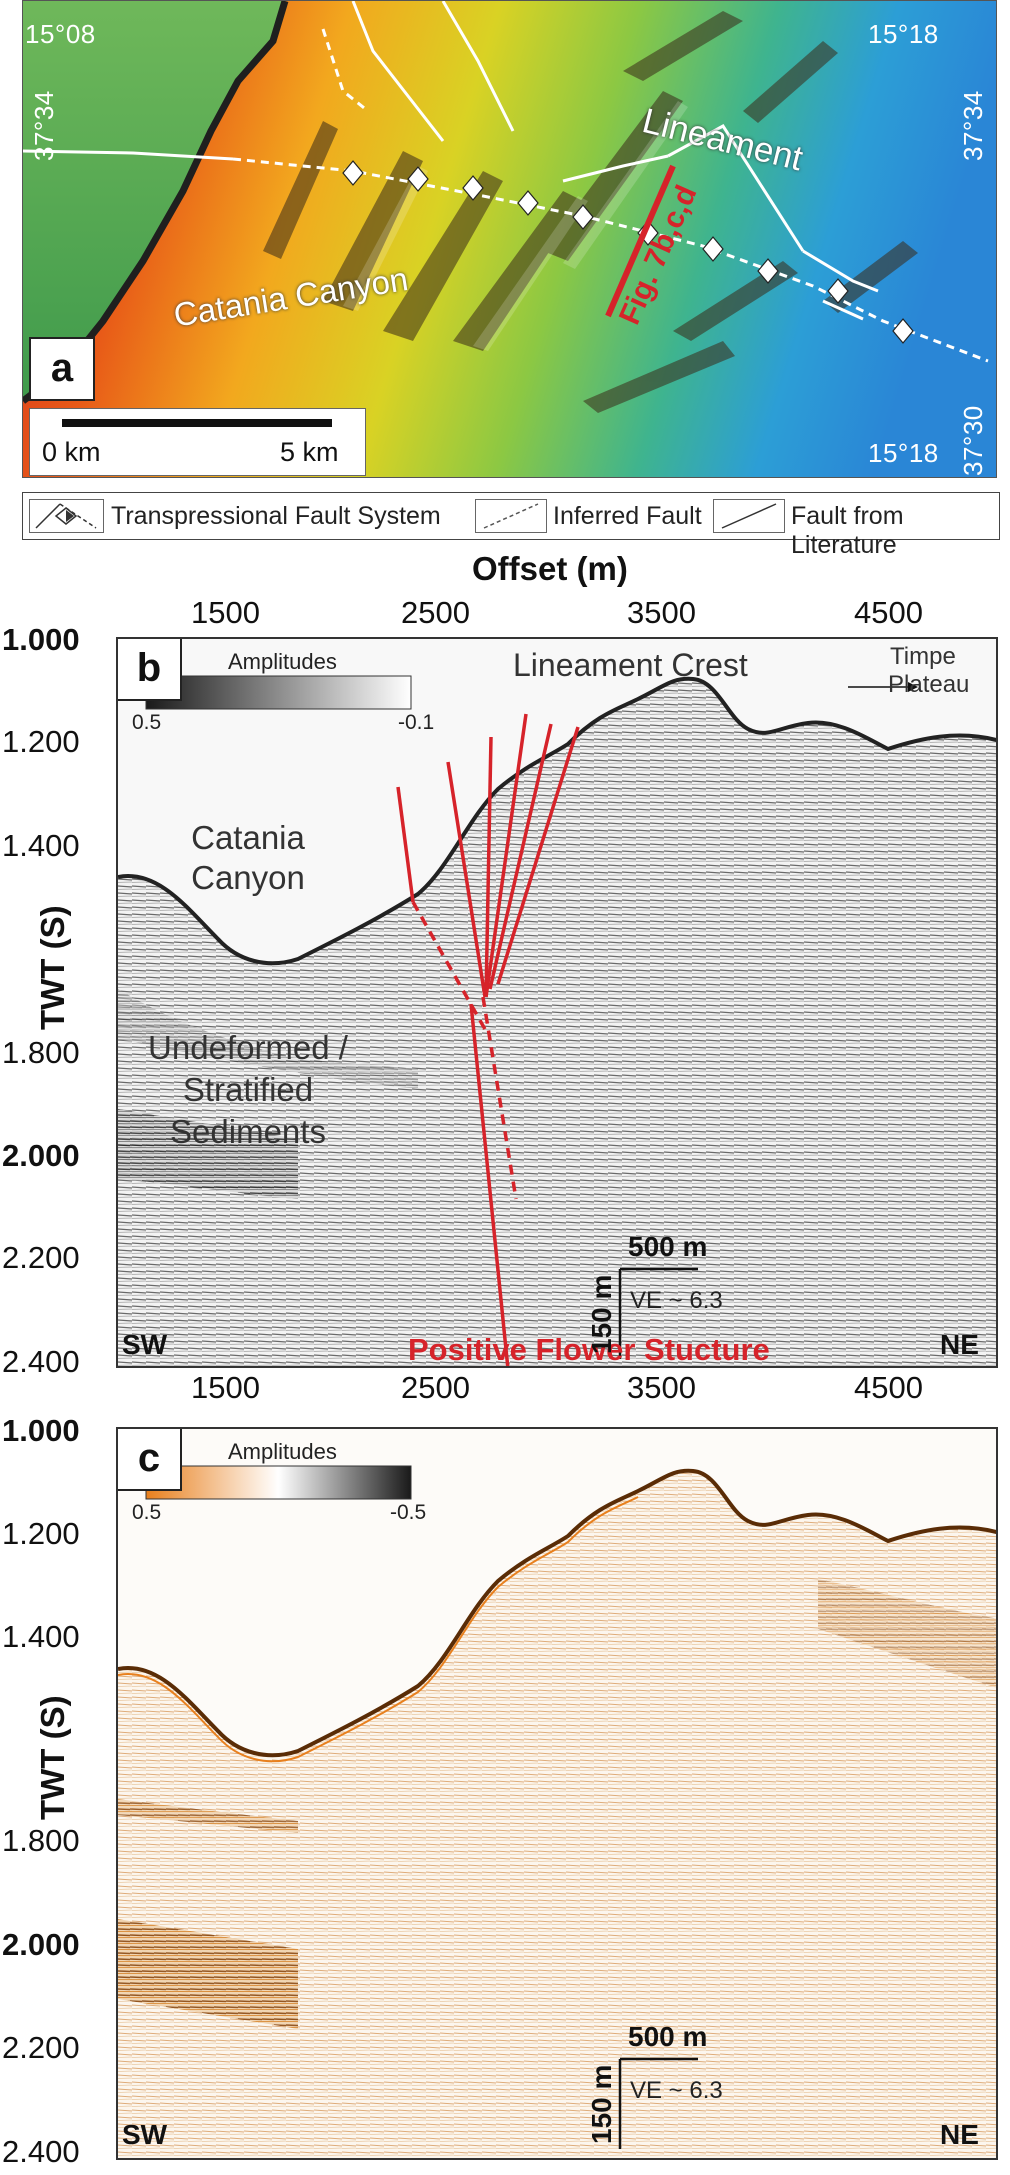  What do you see at coordinates (416, 722) in the screenshot?
I see `b-colorbar-max: -0.1` at bounding box center [416, 722].